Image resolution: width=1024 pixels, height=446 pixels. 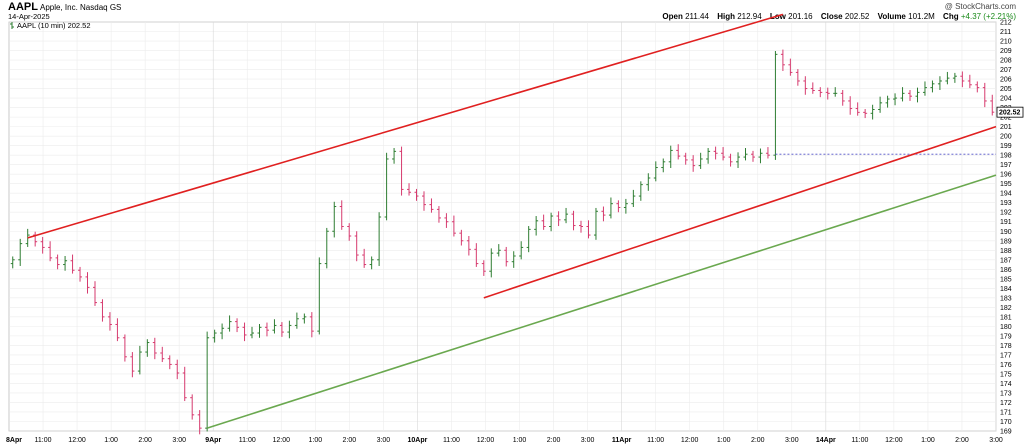 I want to click on y-tick-label: 172, so click(x=1006, y=403).